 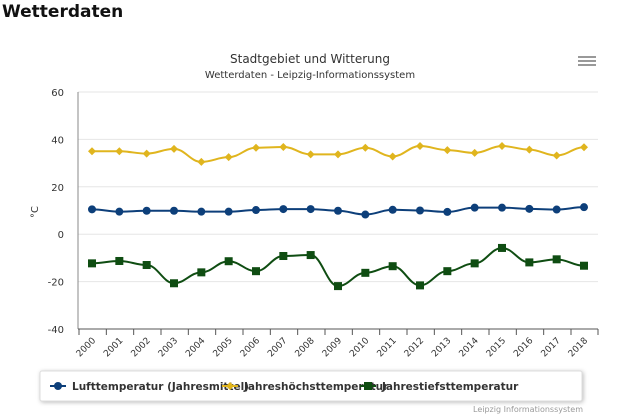 I want to click on x-tick-label: 2007, so click(x=277, y=347).